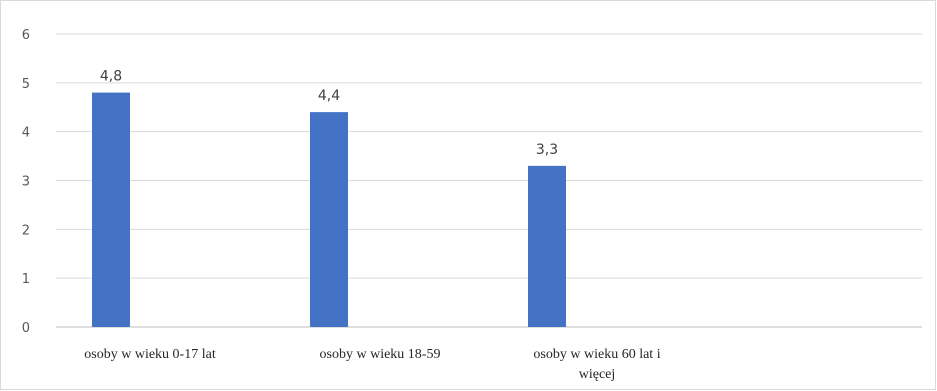 This screenshot has height=391, width=937. I want to click on data-label: 4,8, so click(111, 77).